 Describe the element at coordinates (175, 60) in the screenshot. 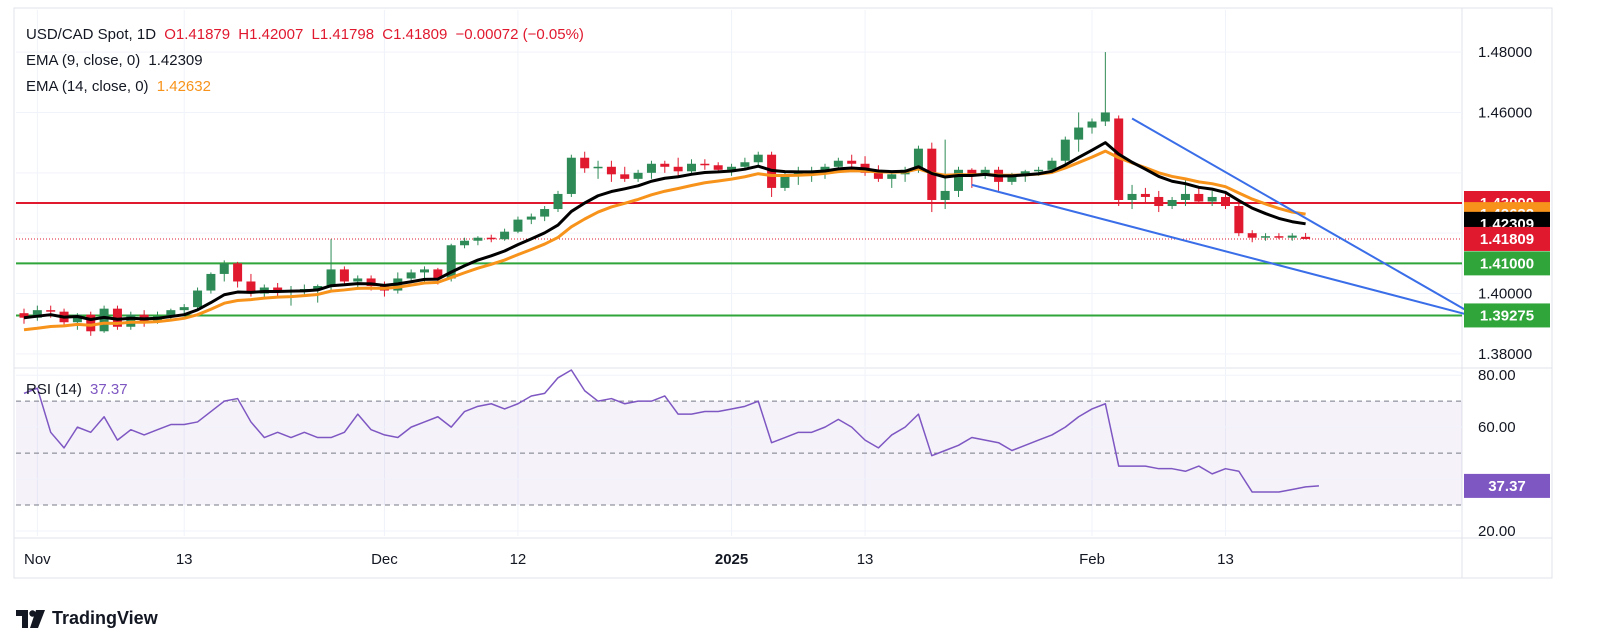

I see `ema9-value: 1.42309` at that location.